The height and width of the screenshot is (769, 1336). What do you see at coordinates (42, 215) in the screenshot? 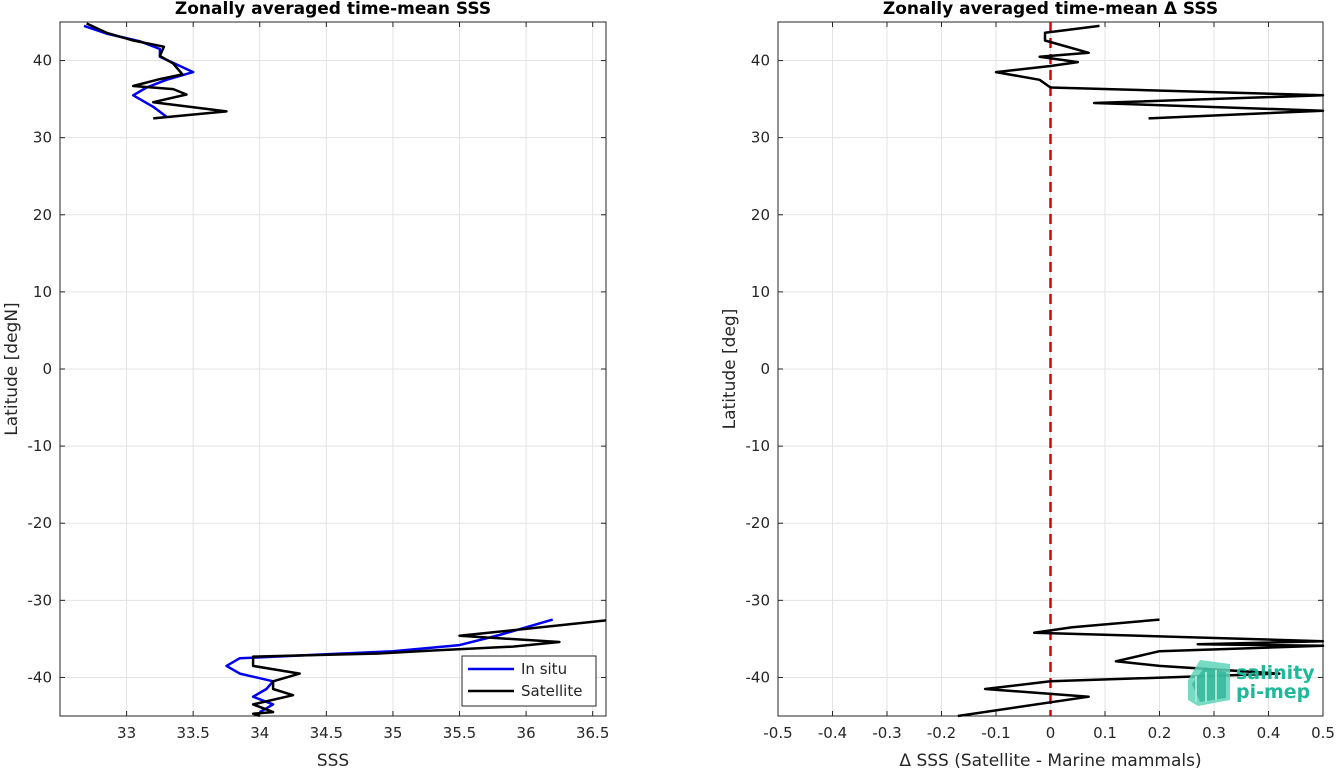
I see `chart-0-y-tick-label: 20` at bounding box center [42, 215].